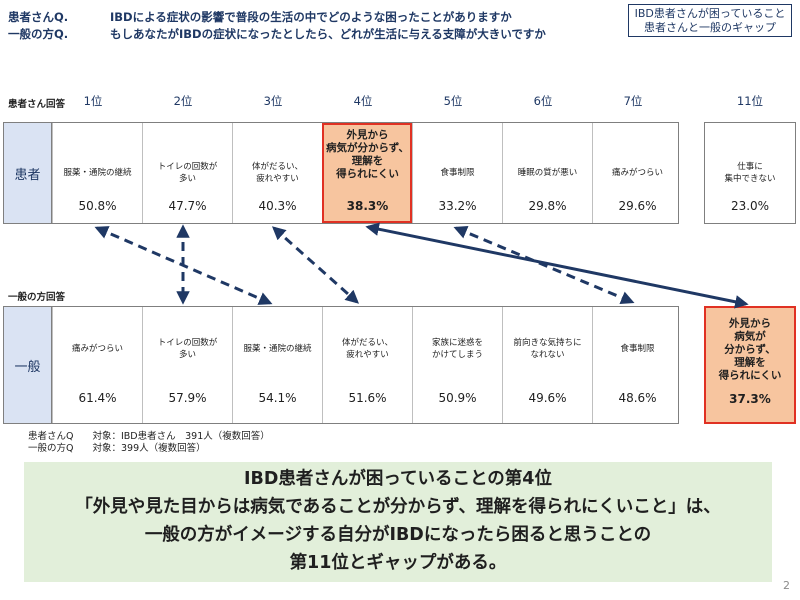 The height and width of the screenshot is (600, 800). Describe the element at coordinates (187, 365) in the screenshot. I see `general-item-2: トイレの回数が 多い 57.9%` at that location.